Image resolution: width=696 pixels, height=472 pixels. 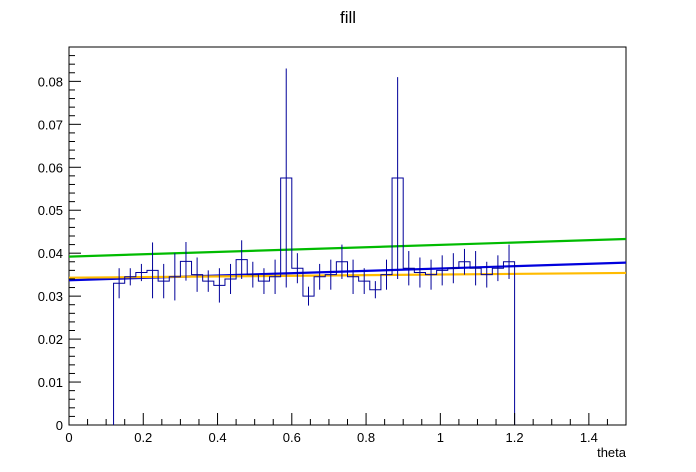 What do you see at coordinates (50, 81) in the screenshot?
I see `y-tick-label: 0.08` at bounding box center [50, 81].